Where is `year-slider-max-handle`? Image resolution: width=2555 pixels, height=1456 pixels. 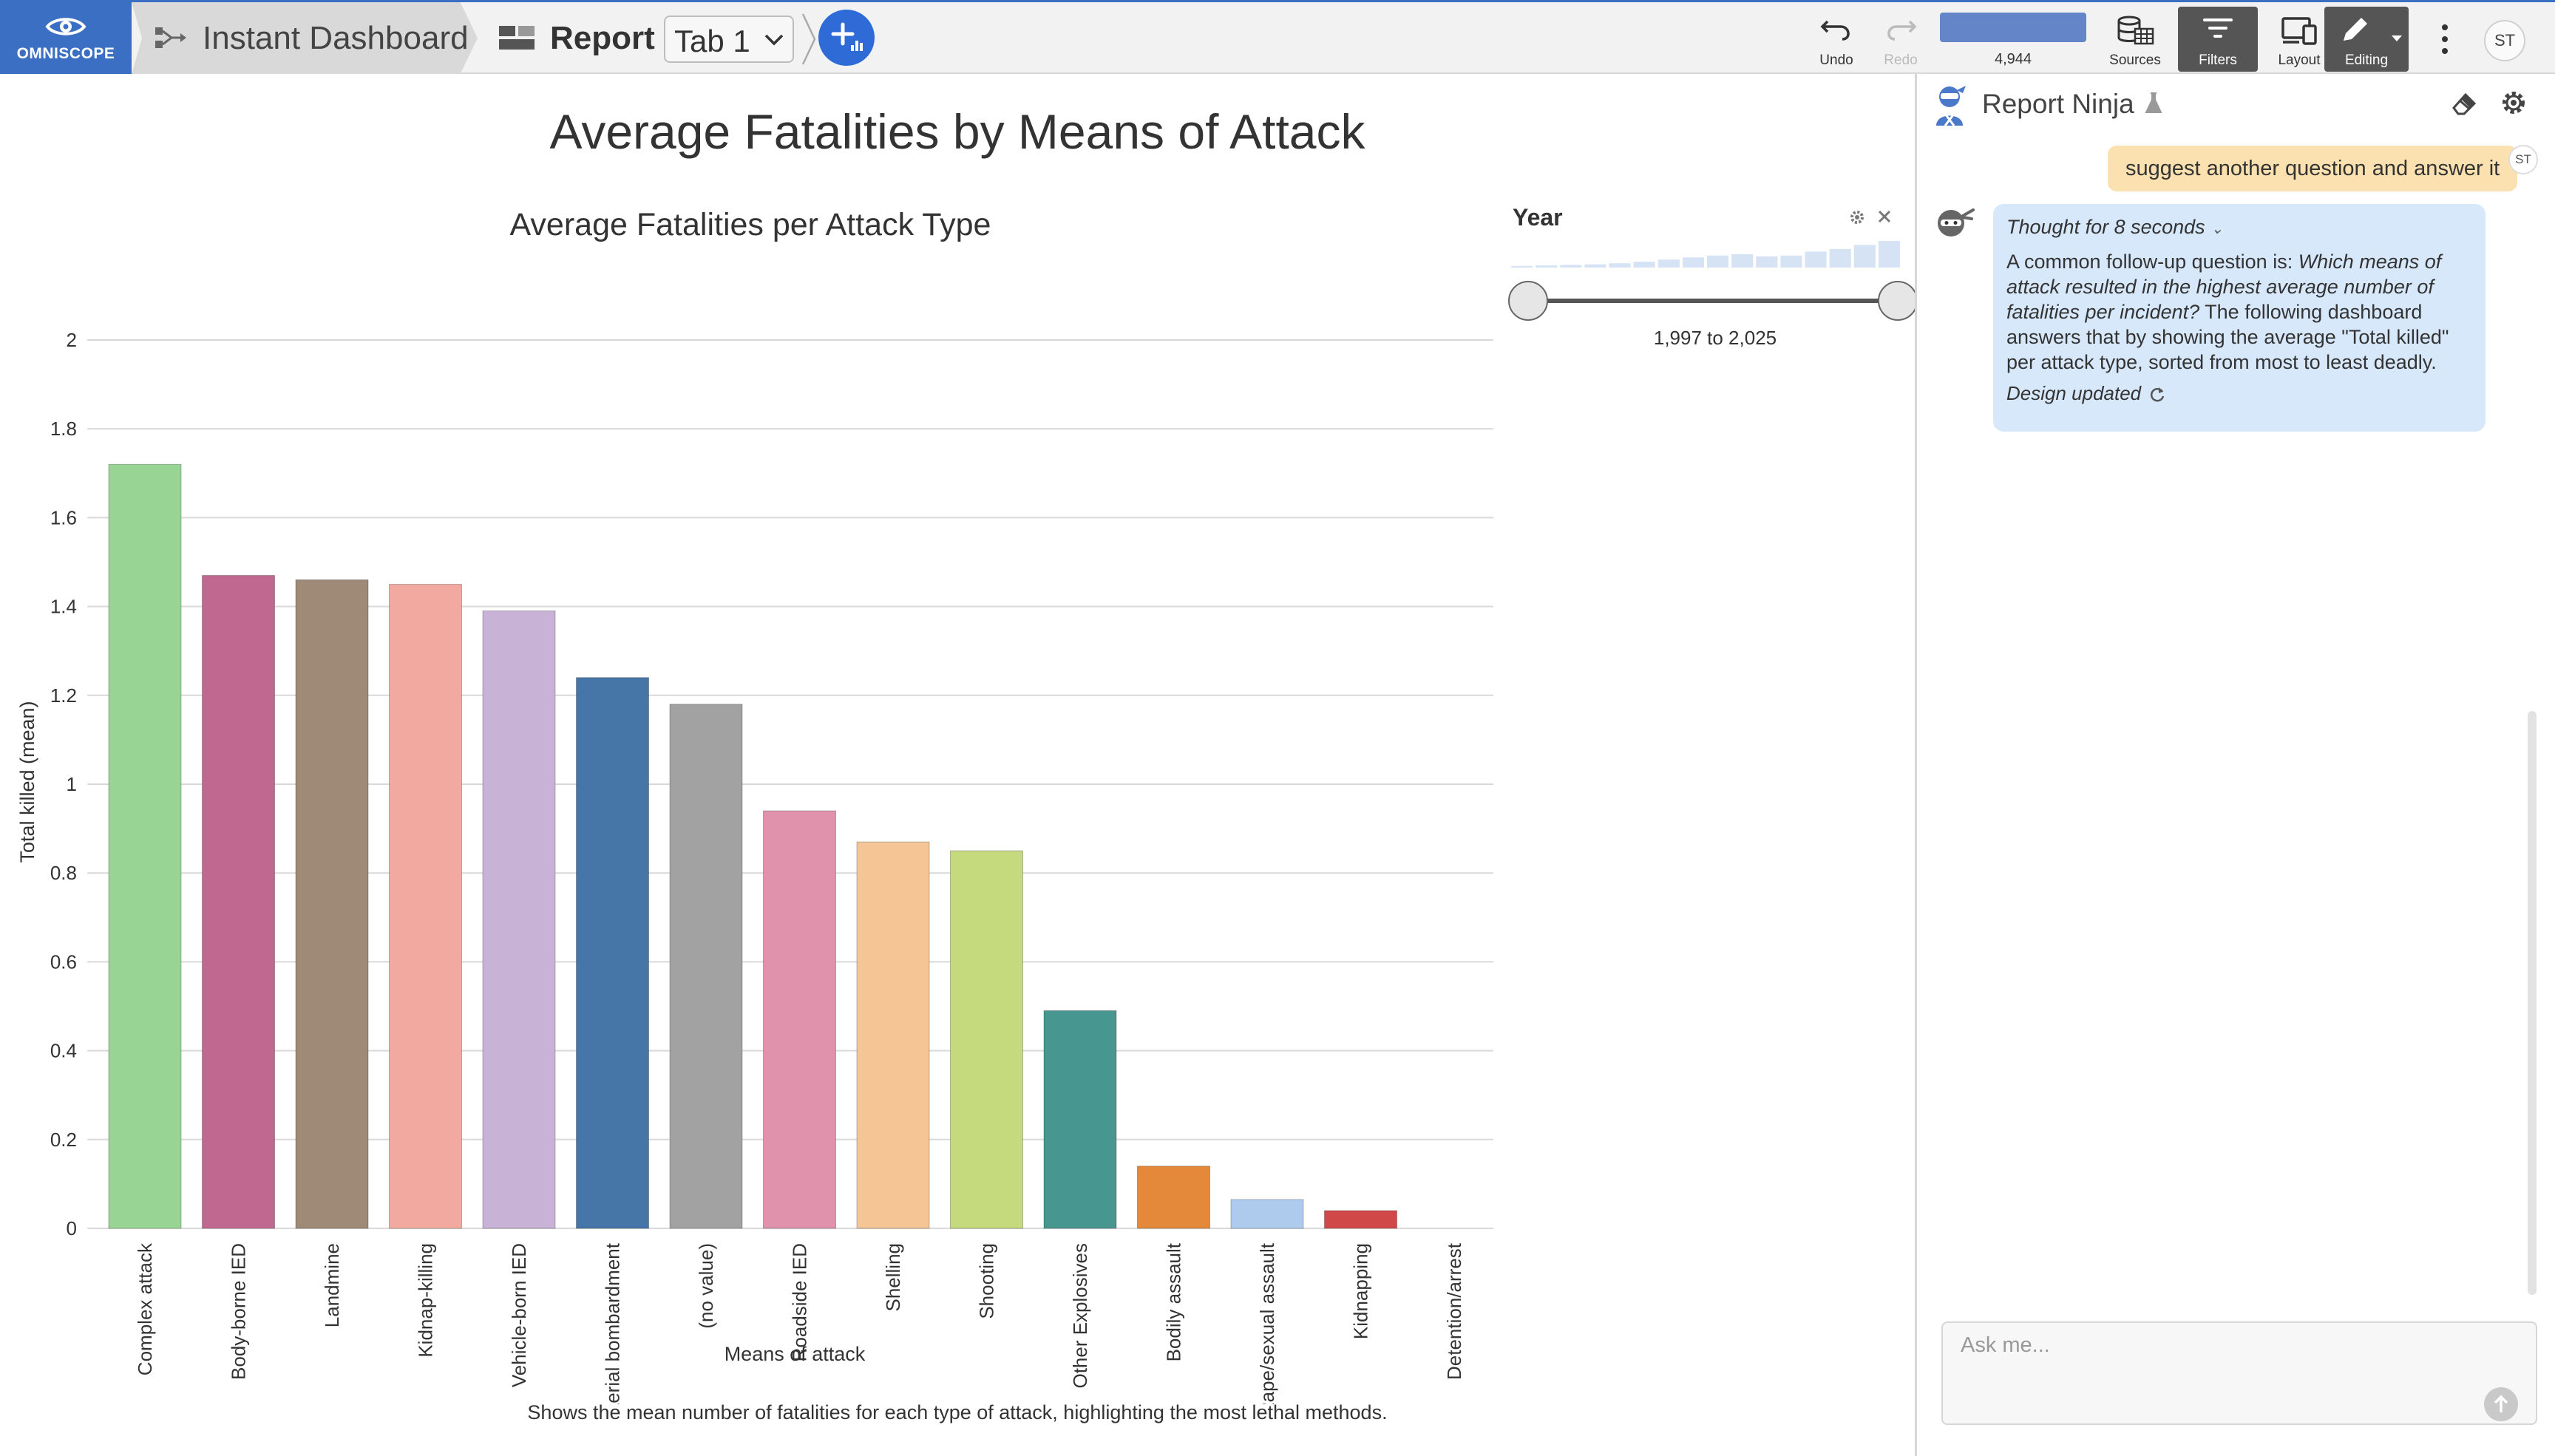 year-slider-max-handle is located at coordinates (1898, 301).